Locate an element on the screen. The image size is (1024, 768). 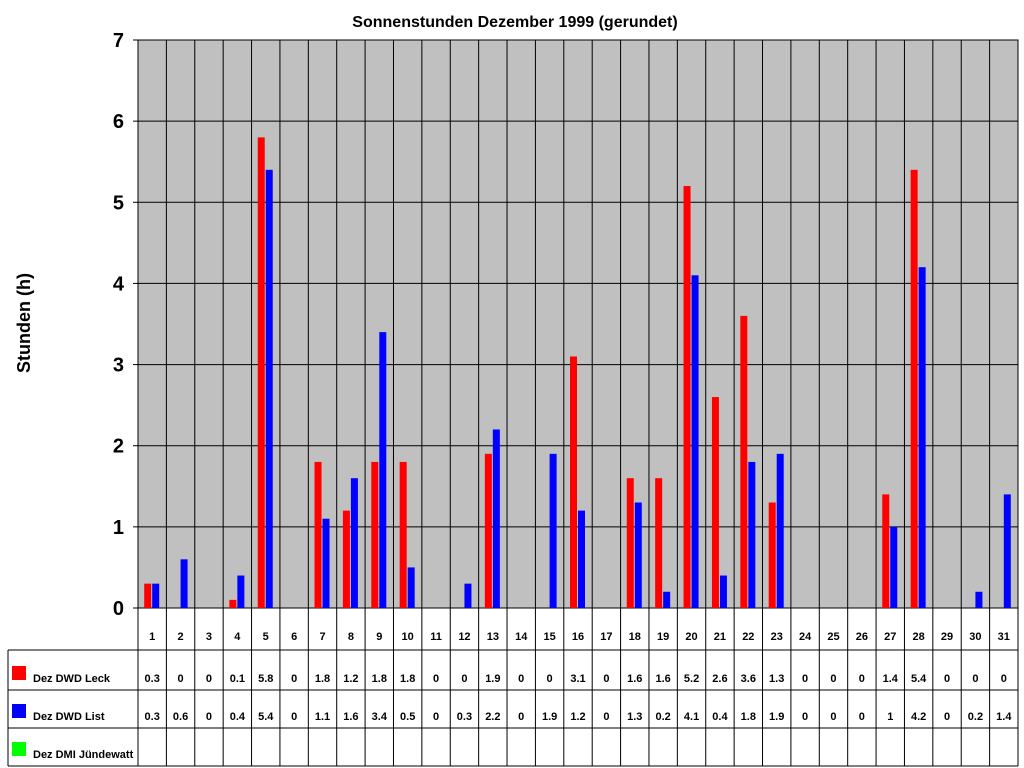
category-label: 23 is located at coordinates (777, 637).